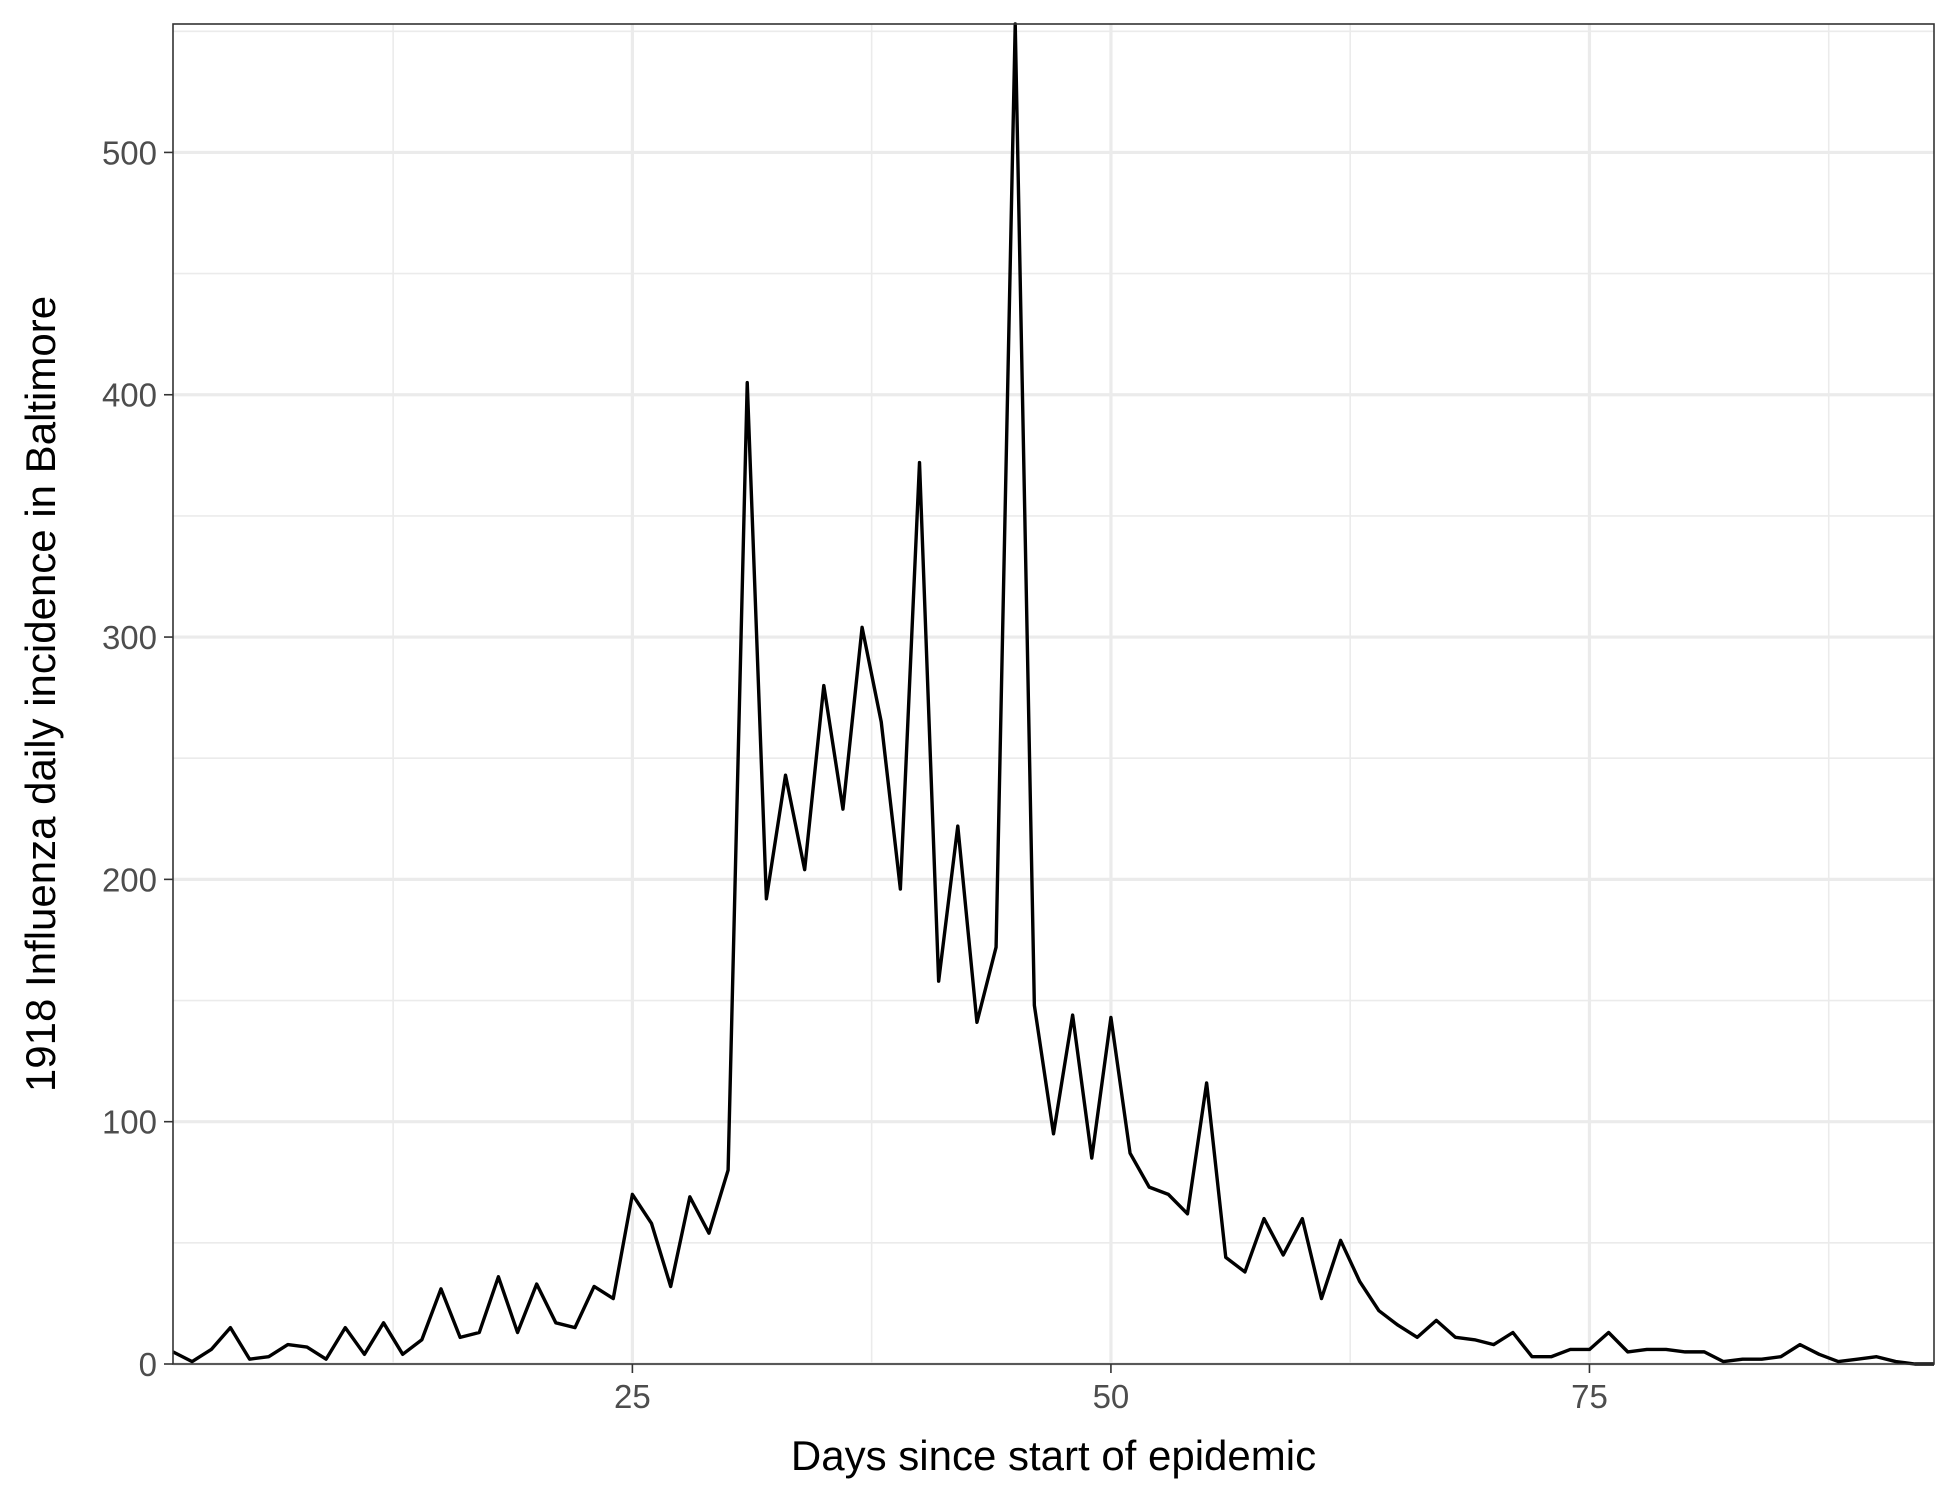  I want to click on y-tick-label: 100, so click(129, 1122).